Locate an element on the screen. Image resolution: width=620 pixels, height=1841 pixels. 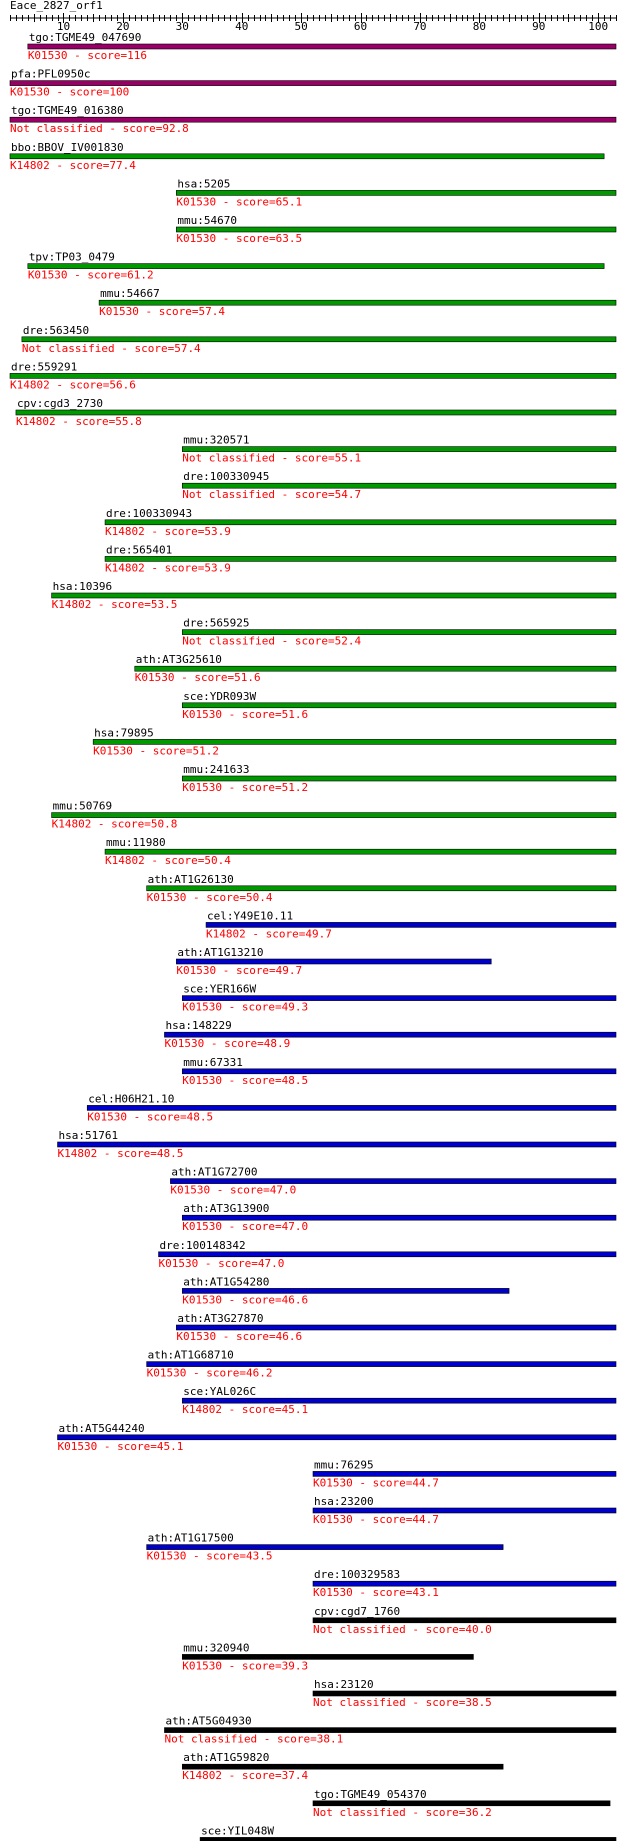
hit-name: ath:AT3G13900 is located at coordinates (226, 1208).